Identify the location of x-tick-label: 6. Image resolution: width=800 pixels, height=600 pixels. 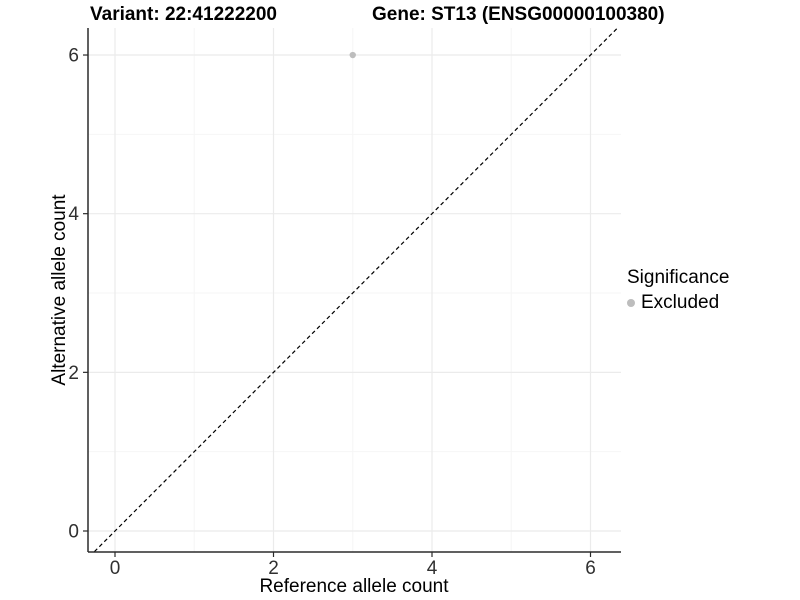
(590, 568).